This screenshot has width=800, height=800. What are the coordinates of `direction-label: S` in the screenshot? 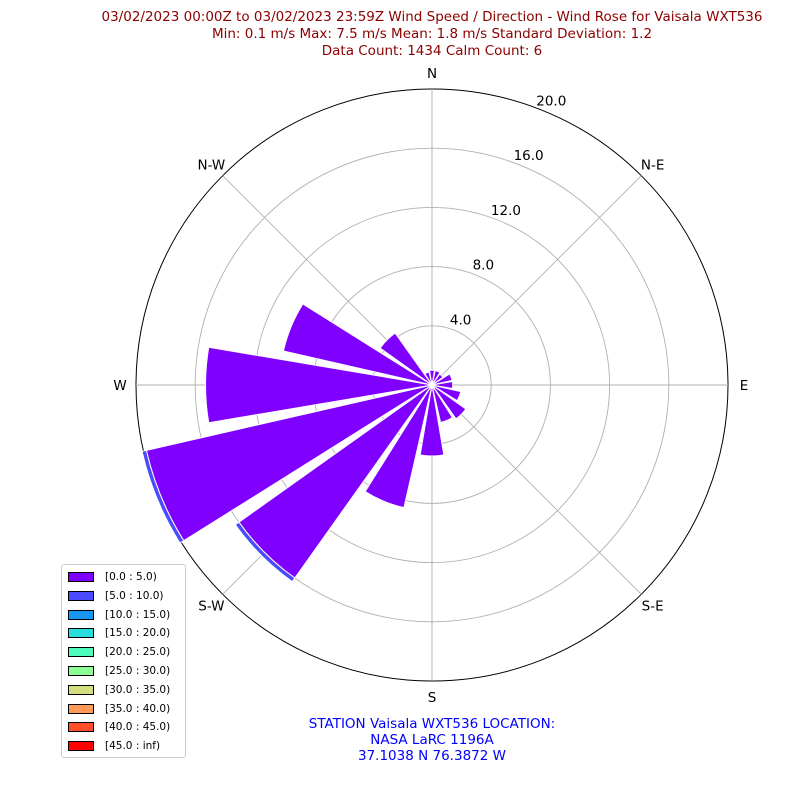 It's located at (432, 698).